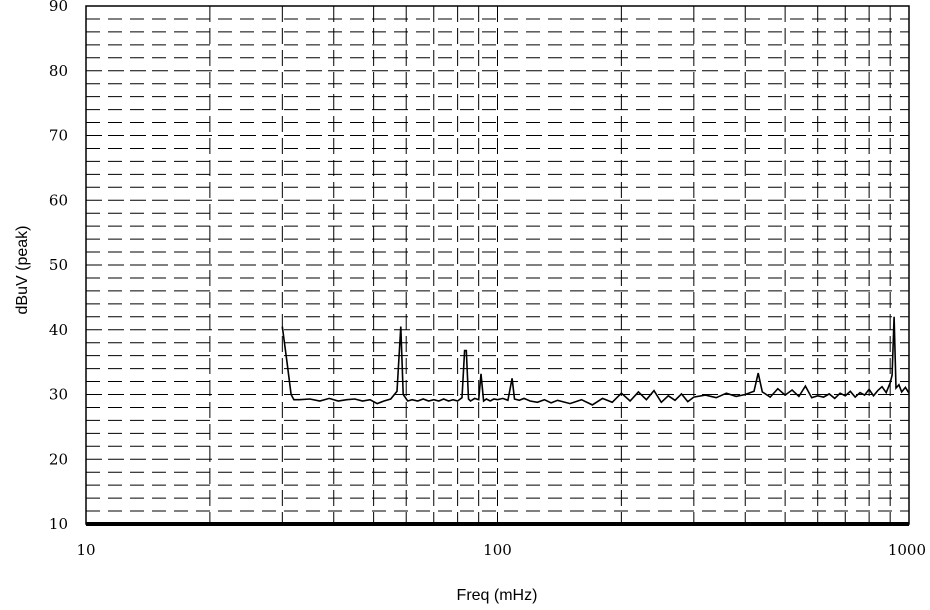 Image resolution: width=930 pixels, height=610 pixels. Describe the element at coordinates (58, 71) in the screenshot. I see `y-tick-label: 80` at that location.